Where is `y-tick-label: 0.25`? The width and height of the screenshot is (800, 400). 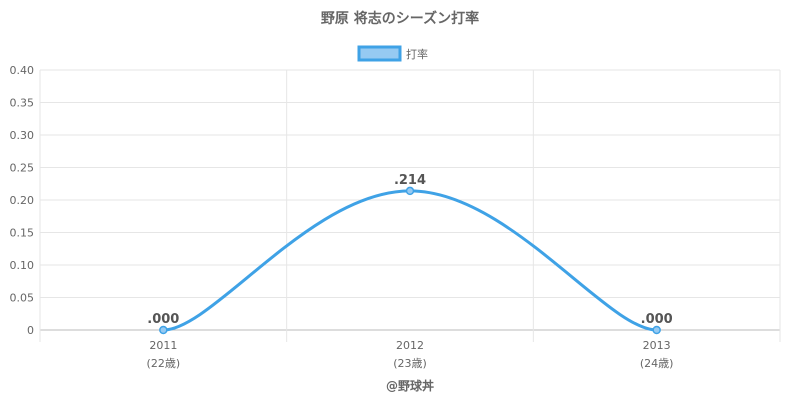
y-tick-label: 0.25 is located at coordinates (22, 168).